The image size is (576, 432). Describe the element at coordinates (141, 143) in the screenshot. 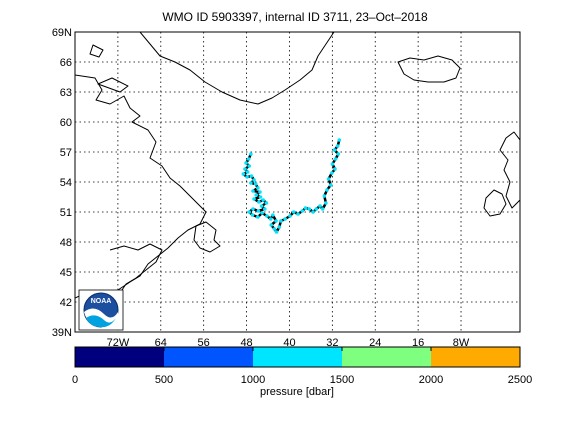

I see `coastline-baffin` at that location.